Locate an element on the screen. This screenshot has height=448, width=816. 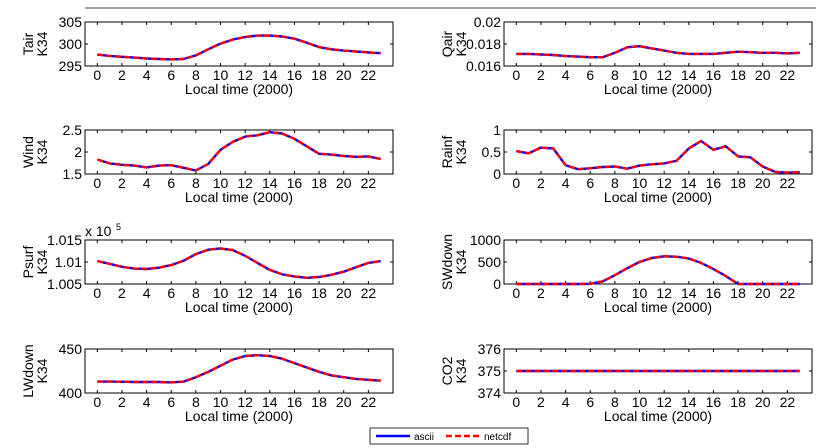
y-tick-label: 375 is located at coordinates (490, 371).